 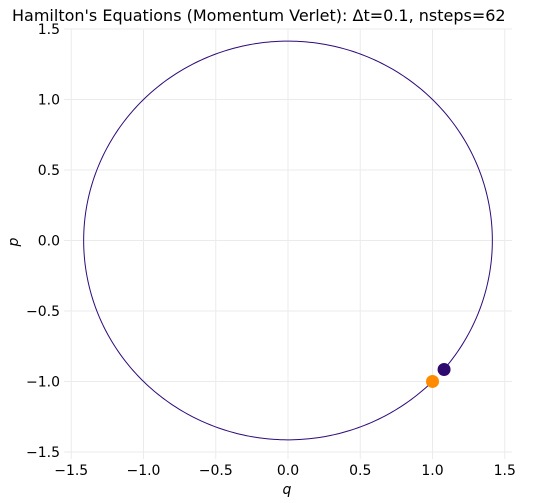 What do you see at coordinates (43, 312) in the screenshot?
I see `y-tick-label: −0.5` at bounding box center [43, 312].